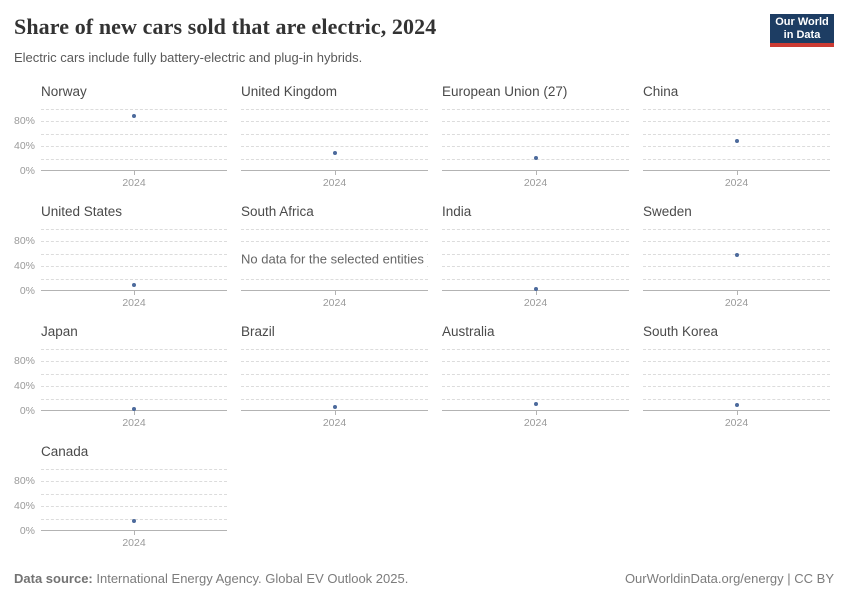 This screenshot has width=850, height=600. Describe the element at coordinates (120, 504) in the screenshot. I see `panel-canada: Canada 0% 40% 80% 2024` at that location.